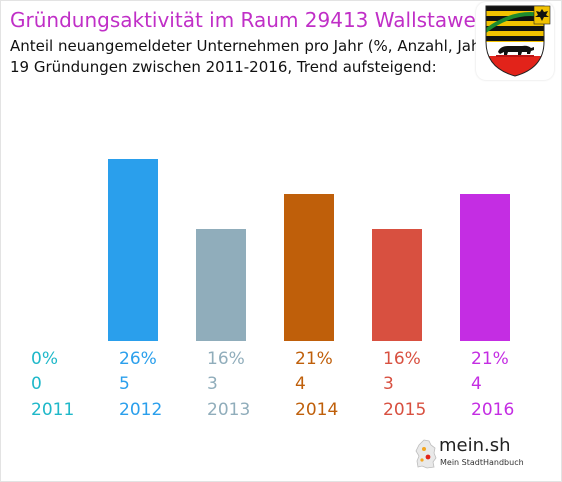 The height and width of the screenshot is (482, 562). Describe the element at coordinates (36, 384) in the screenshot. I see `count-label-2011: 0` at that location.